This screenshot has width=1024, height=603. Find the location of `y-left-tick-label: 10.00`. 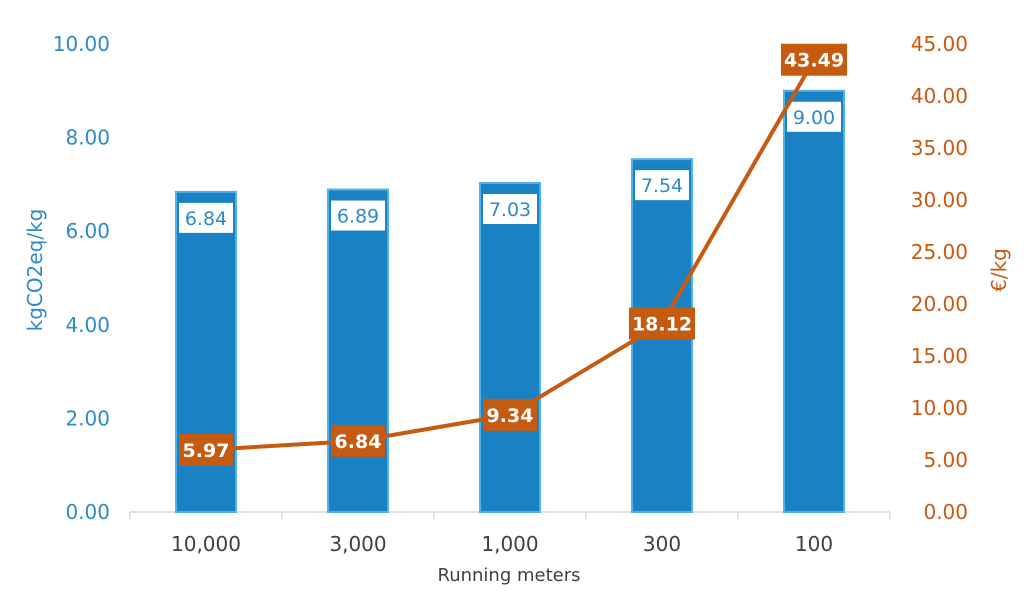

y-left-tick-label: 10.00 is located at coordinates (81, 44).